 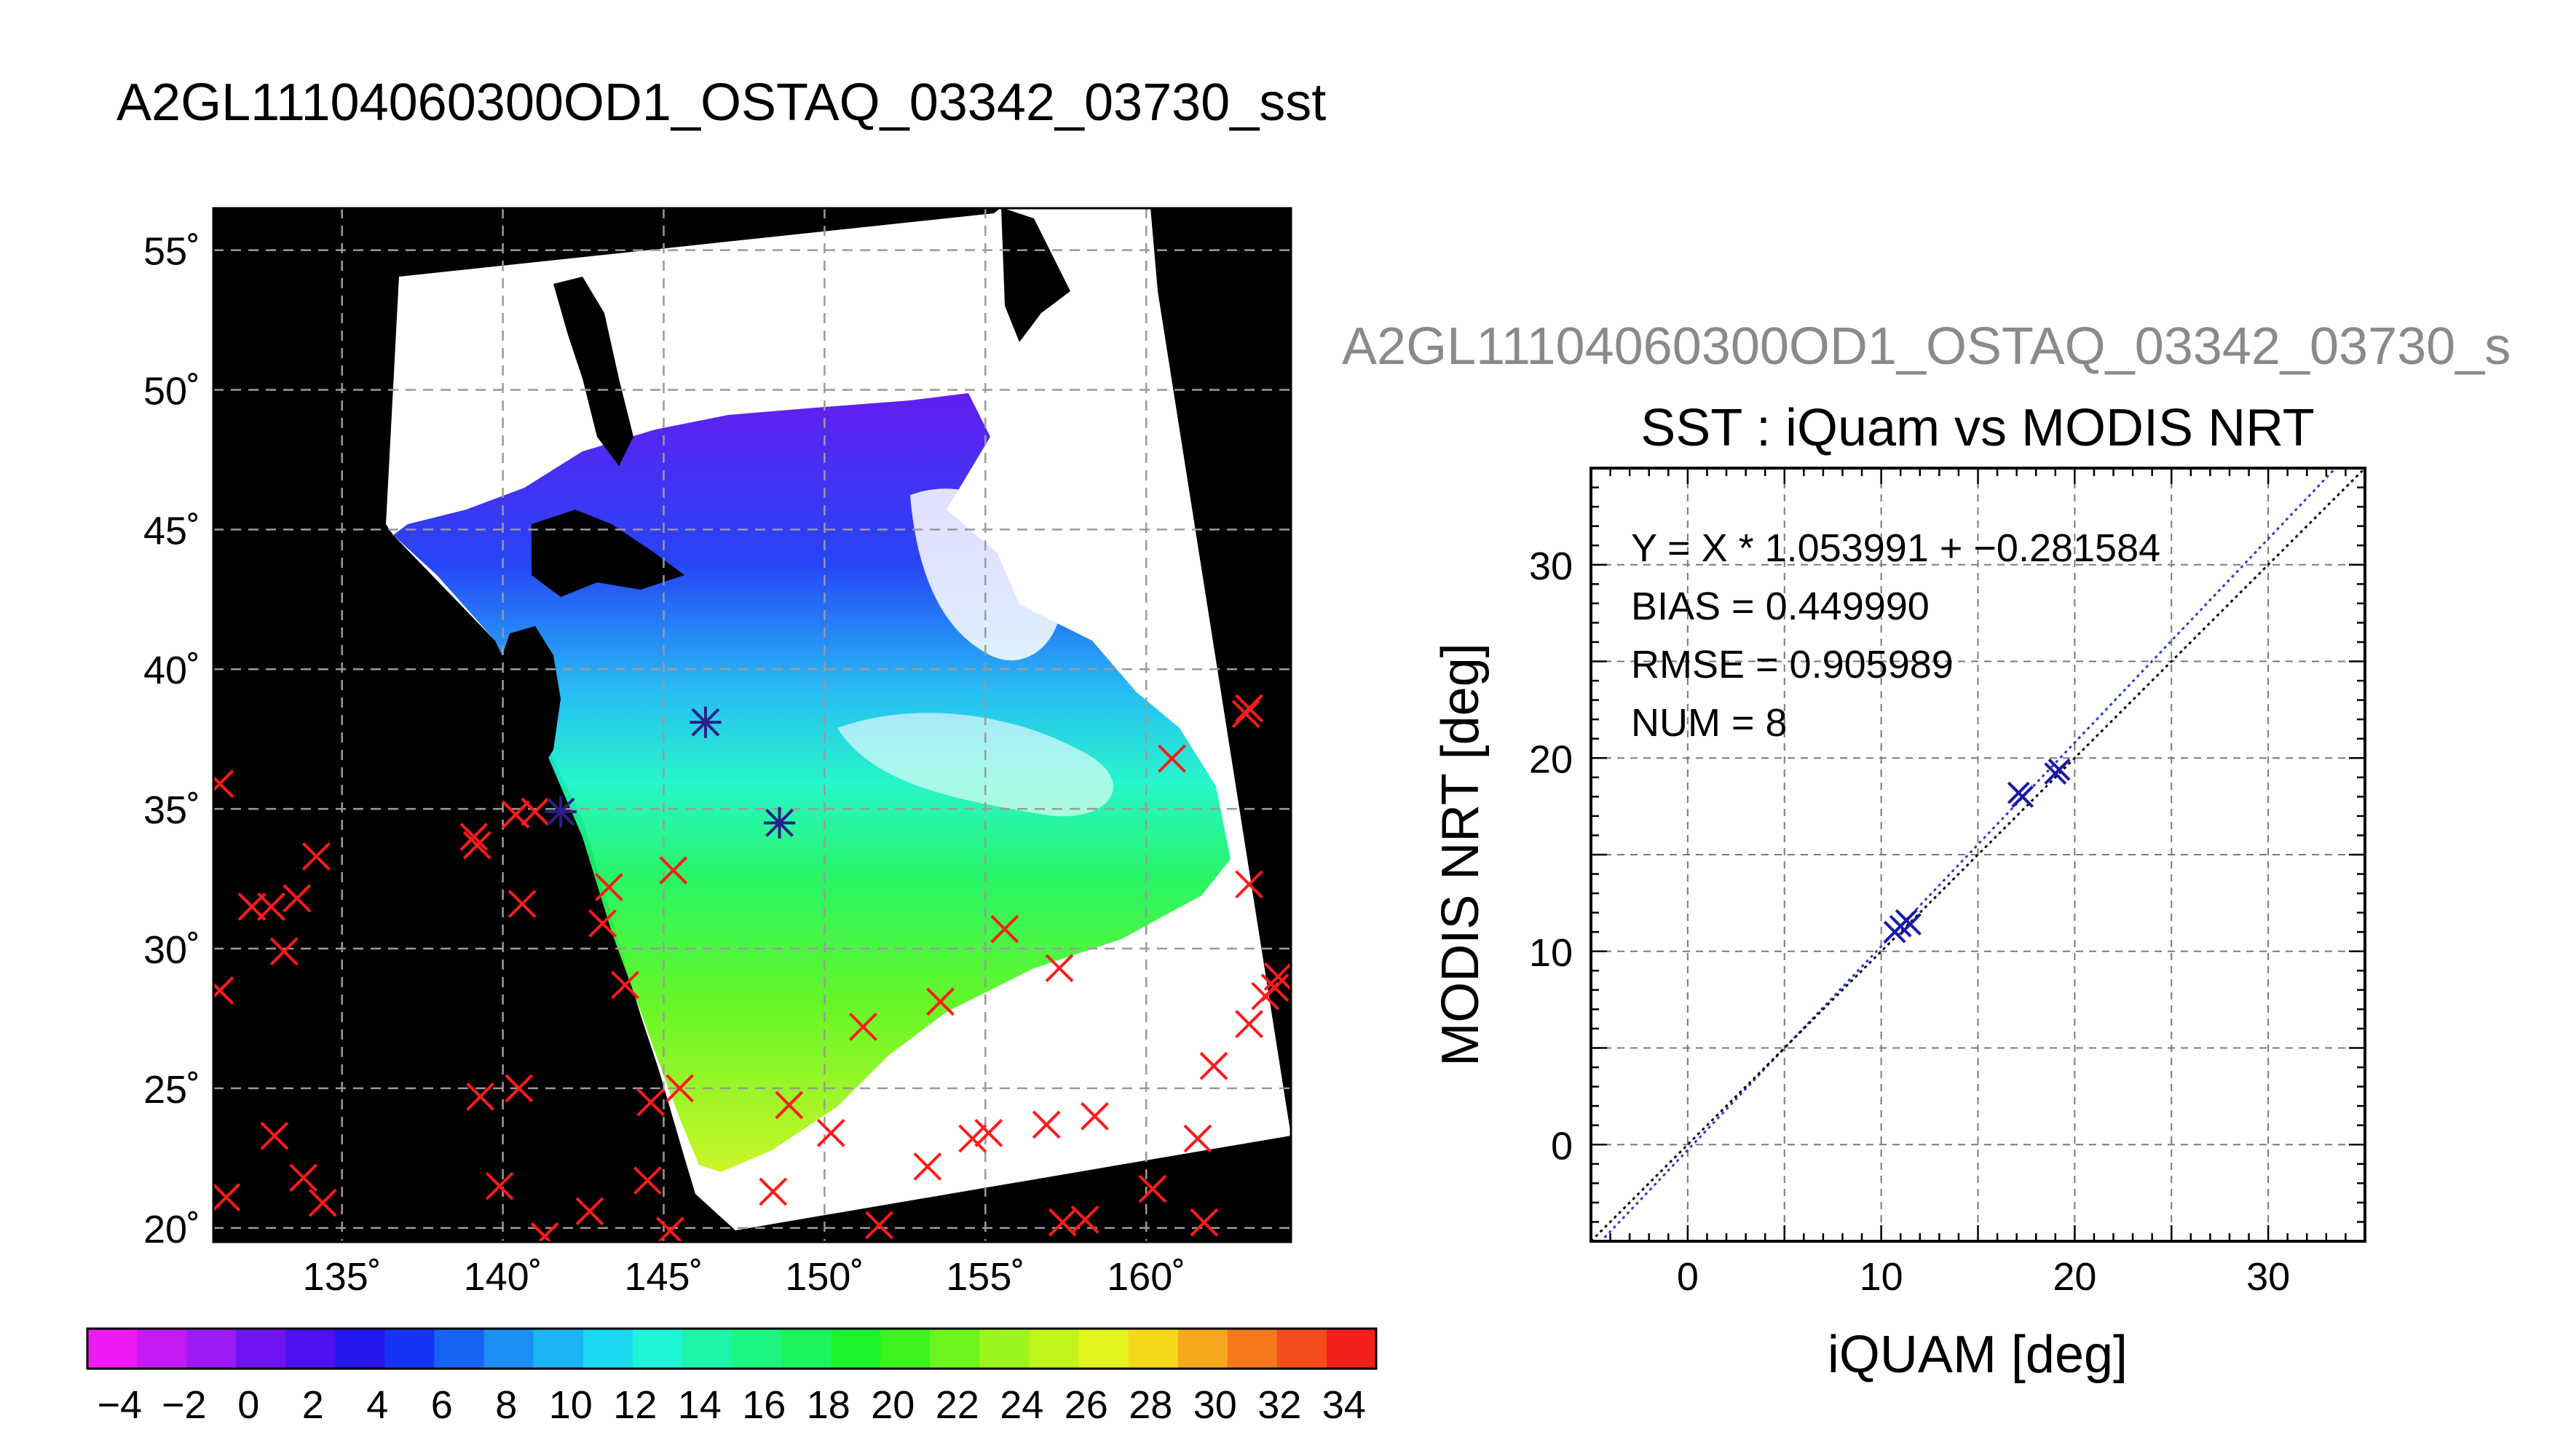 I want to click on lat-tick-label: 50˚, so click(x=171, y=391).